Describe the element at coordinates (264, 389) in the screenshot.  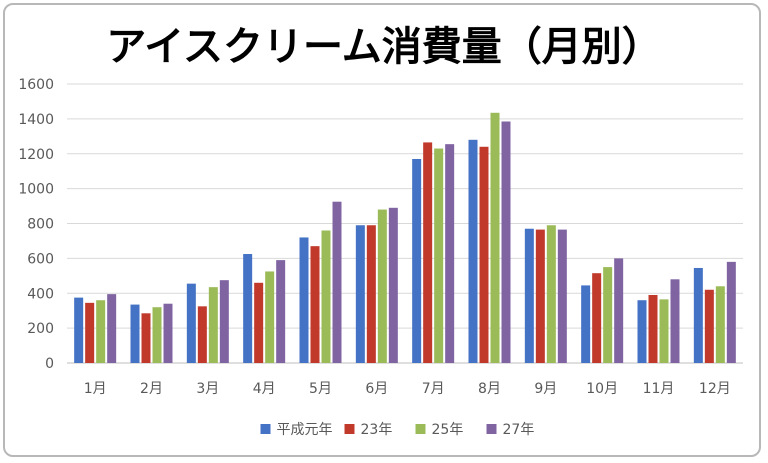
I see `x-tick-label: 4月` at that location.